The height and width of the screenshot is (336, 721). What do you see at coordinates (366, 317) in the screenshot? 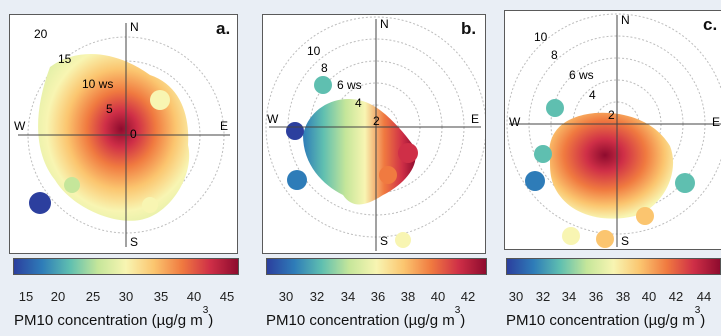
I see `colorbar-title-b: PM10 concentration (µg/g m3)` at bounding box center [366, 317].